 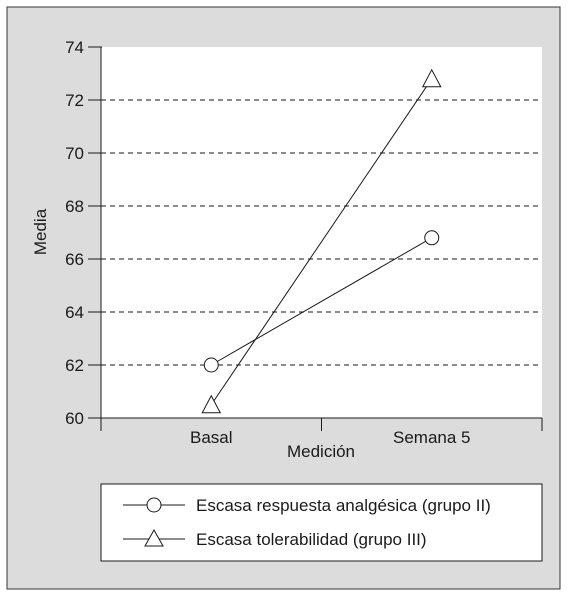 What do you see at coordinates (321, 432) in the screenshot?
I see `x-ticks: Basal Semana 5` at bounding box center [321, 432].